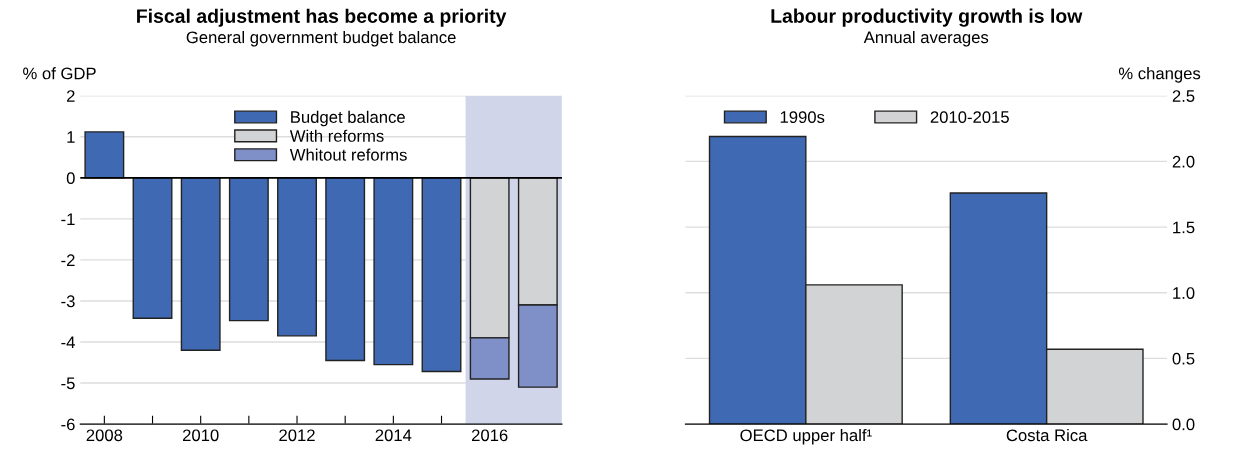 This screenshot has width=1235, height=456. I want to click on y-axis-title: % of GDP, so click(59, 73).